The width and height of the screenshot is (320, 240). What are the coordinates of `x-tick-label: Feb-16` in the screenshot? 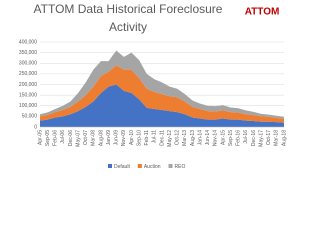 It's located at (239, 138).